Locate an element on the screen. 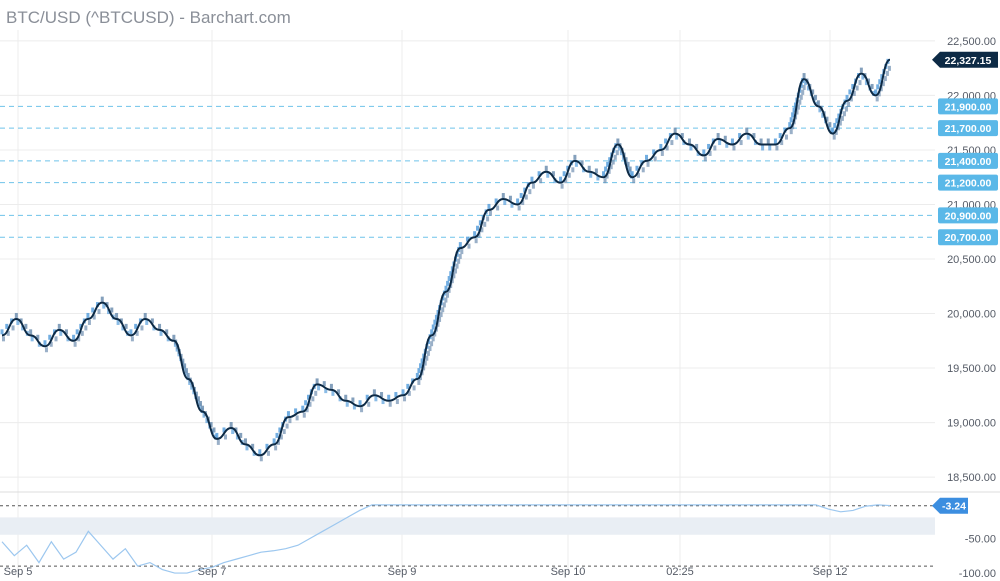 The height and width of the screenshot is (581, 1000). price-level-badge is located at coordinates (968, 160).